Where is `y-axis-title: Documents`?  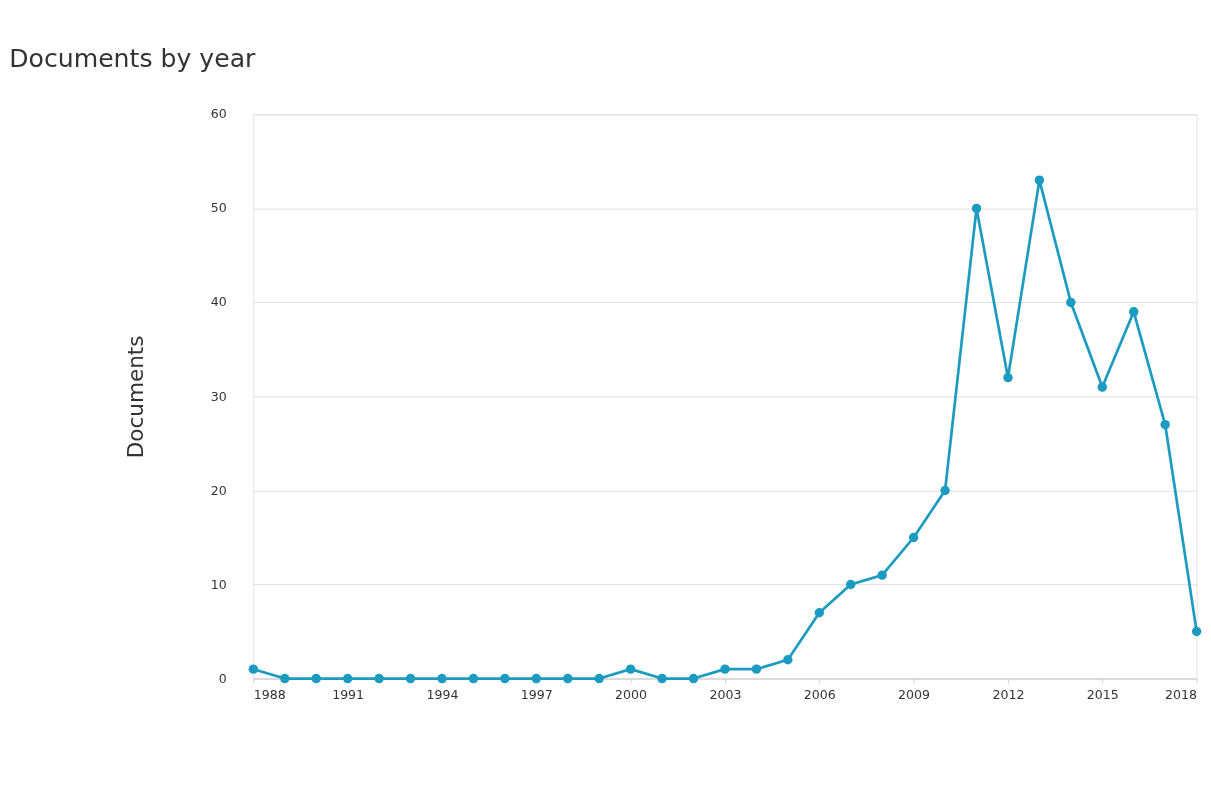
y-axis-title: Documents is located at coordinates (136, 397).